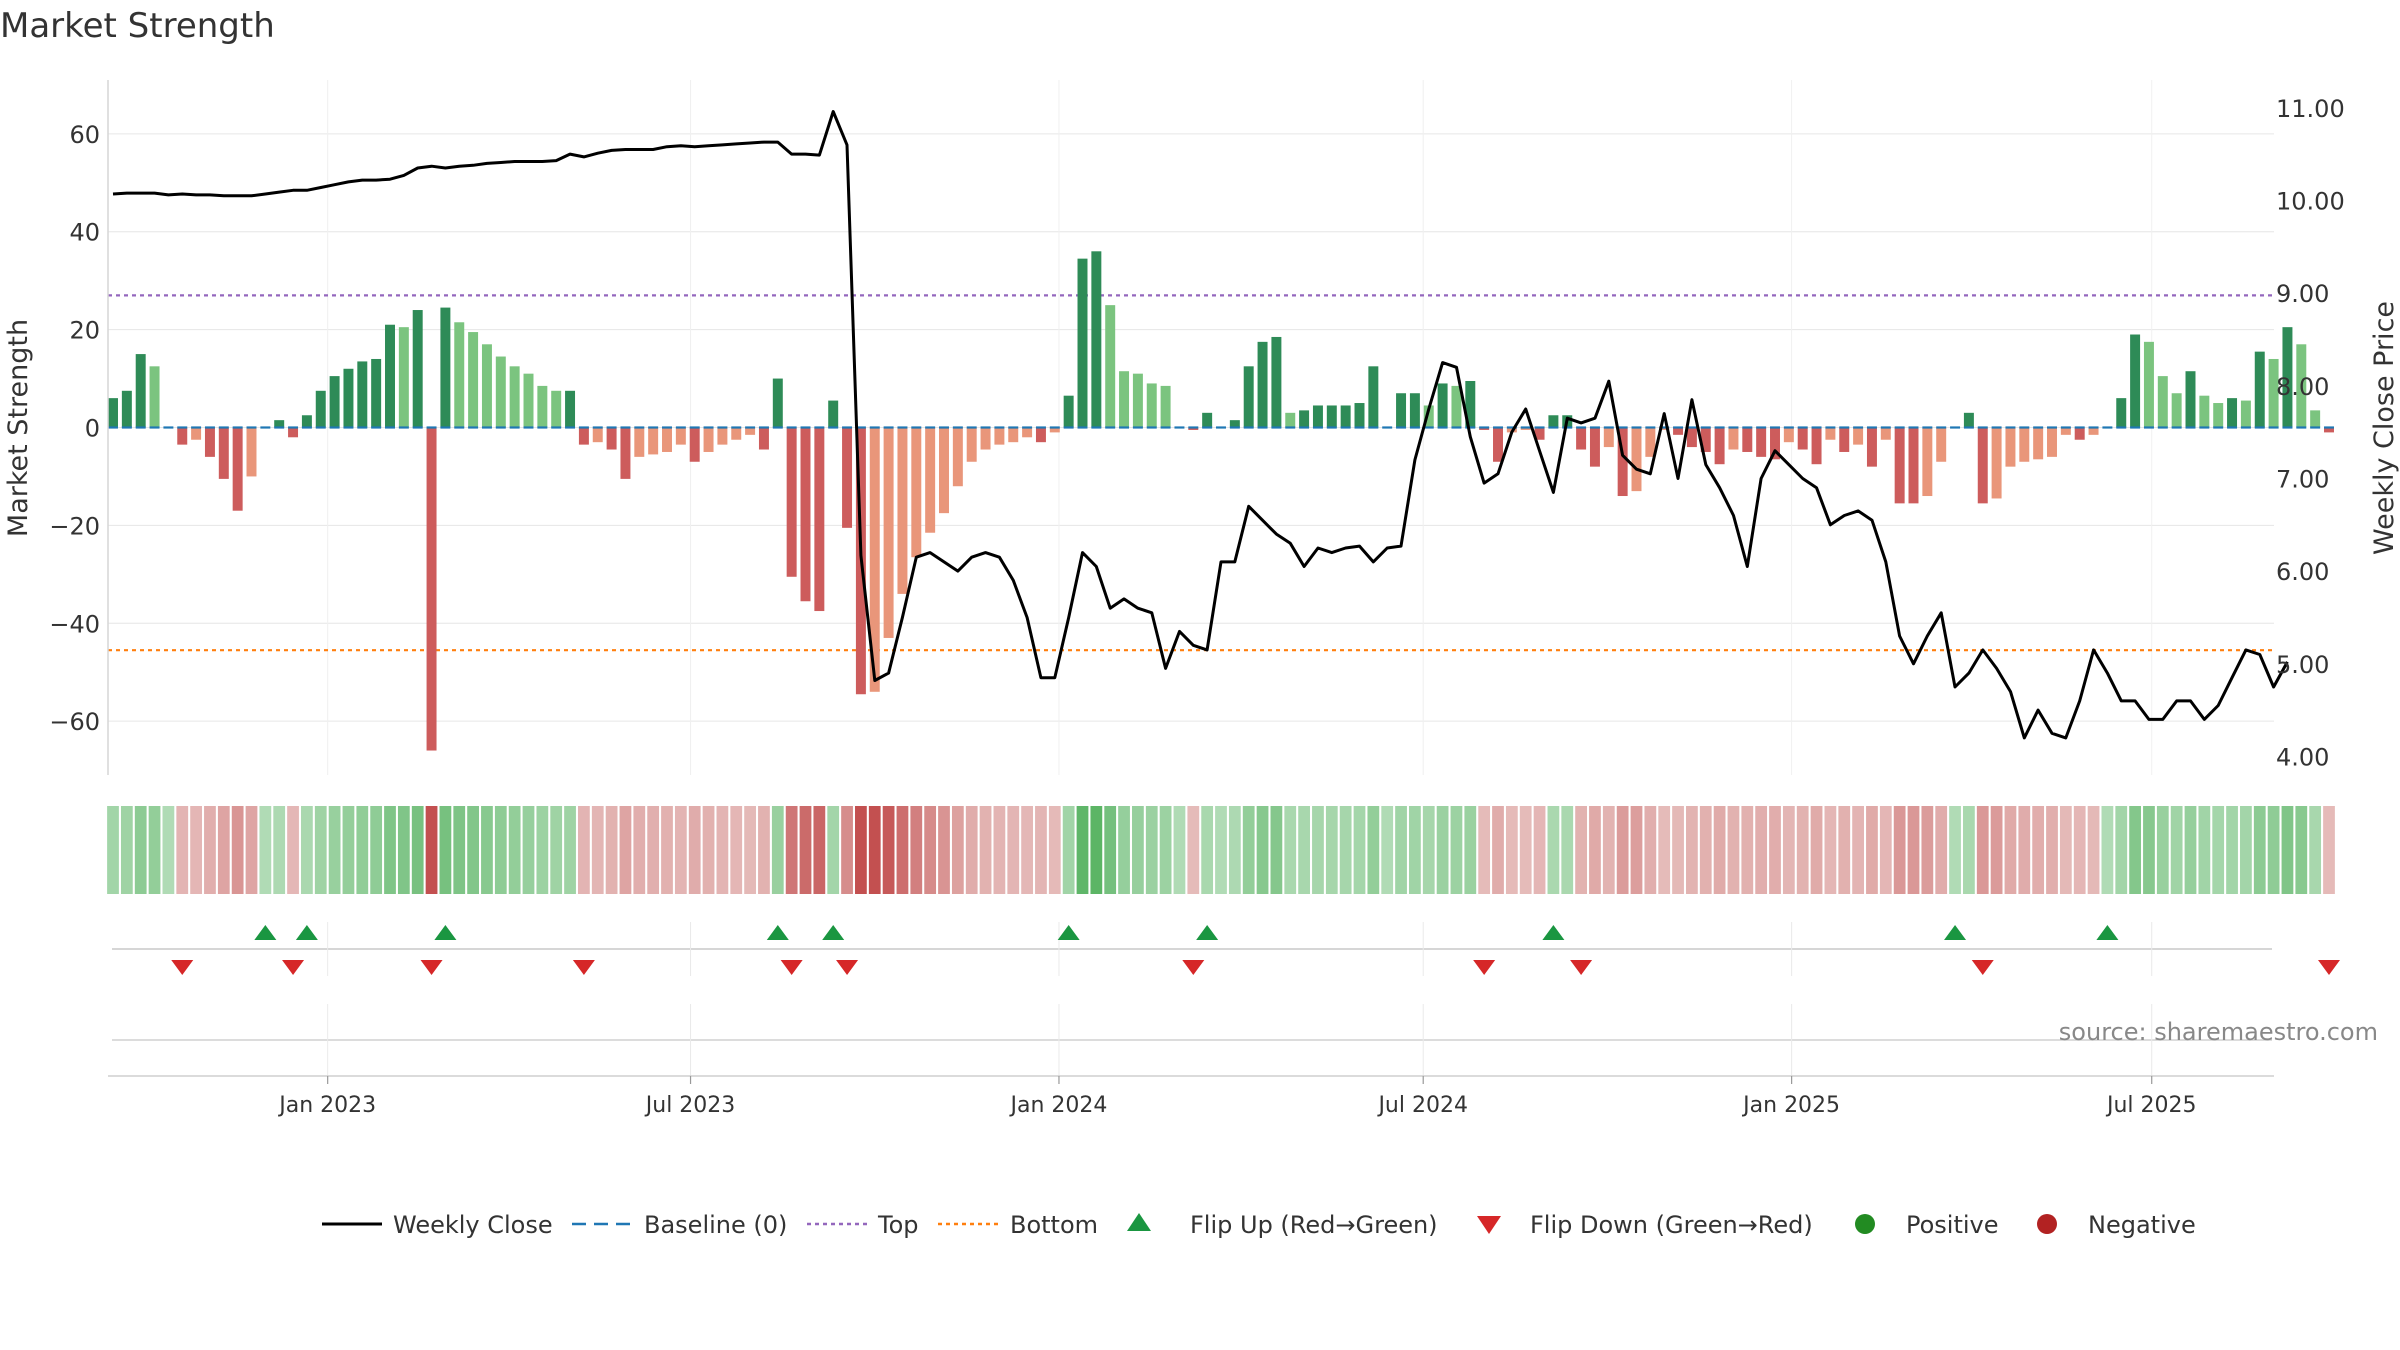 This screenshot has width=2400, height=1350. I want to click on legend-flip-down-icon, so click(1489, 1225).